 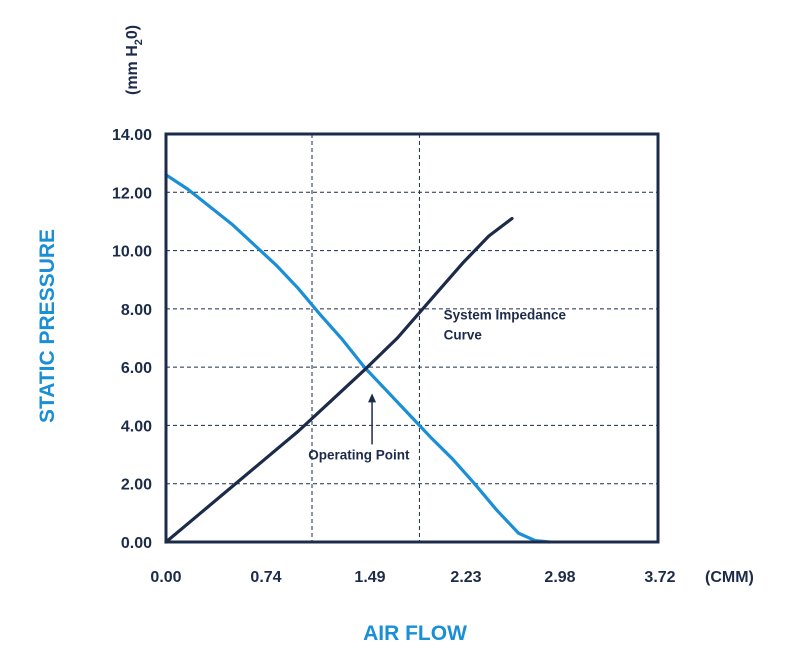 I want to click on operating-point-label: Operating Point, so click(x=359, y=455).